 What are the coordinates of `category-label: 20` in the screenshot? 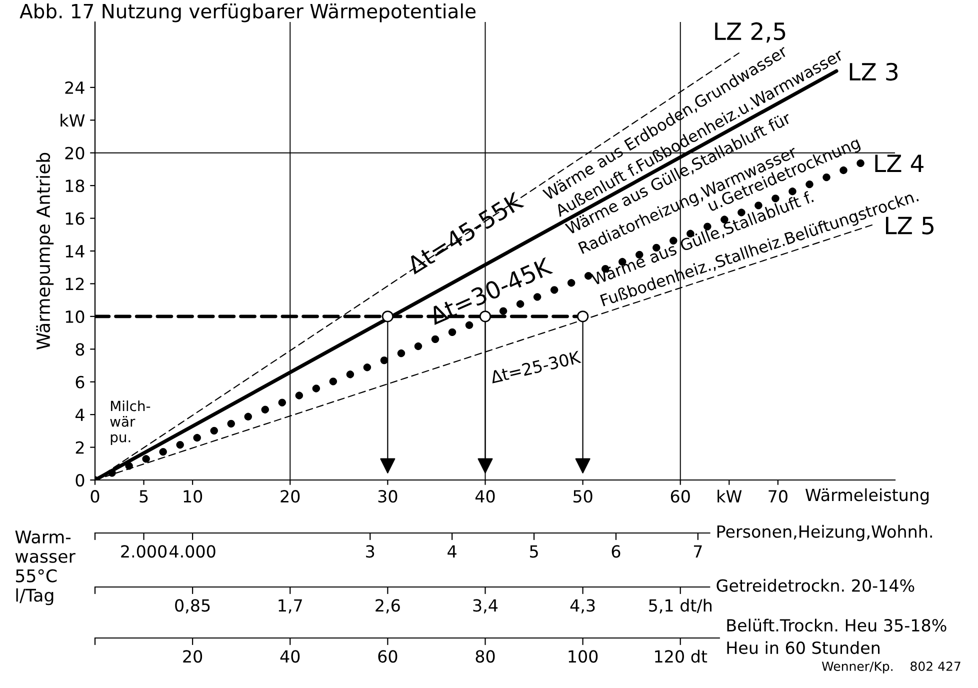 It's located at (192, 656).